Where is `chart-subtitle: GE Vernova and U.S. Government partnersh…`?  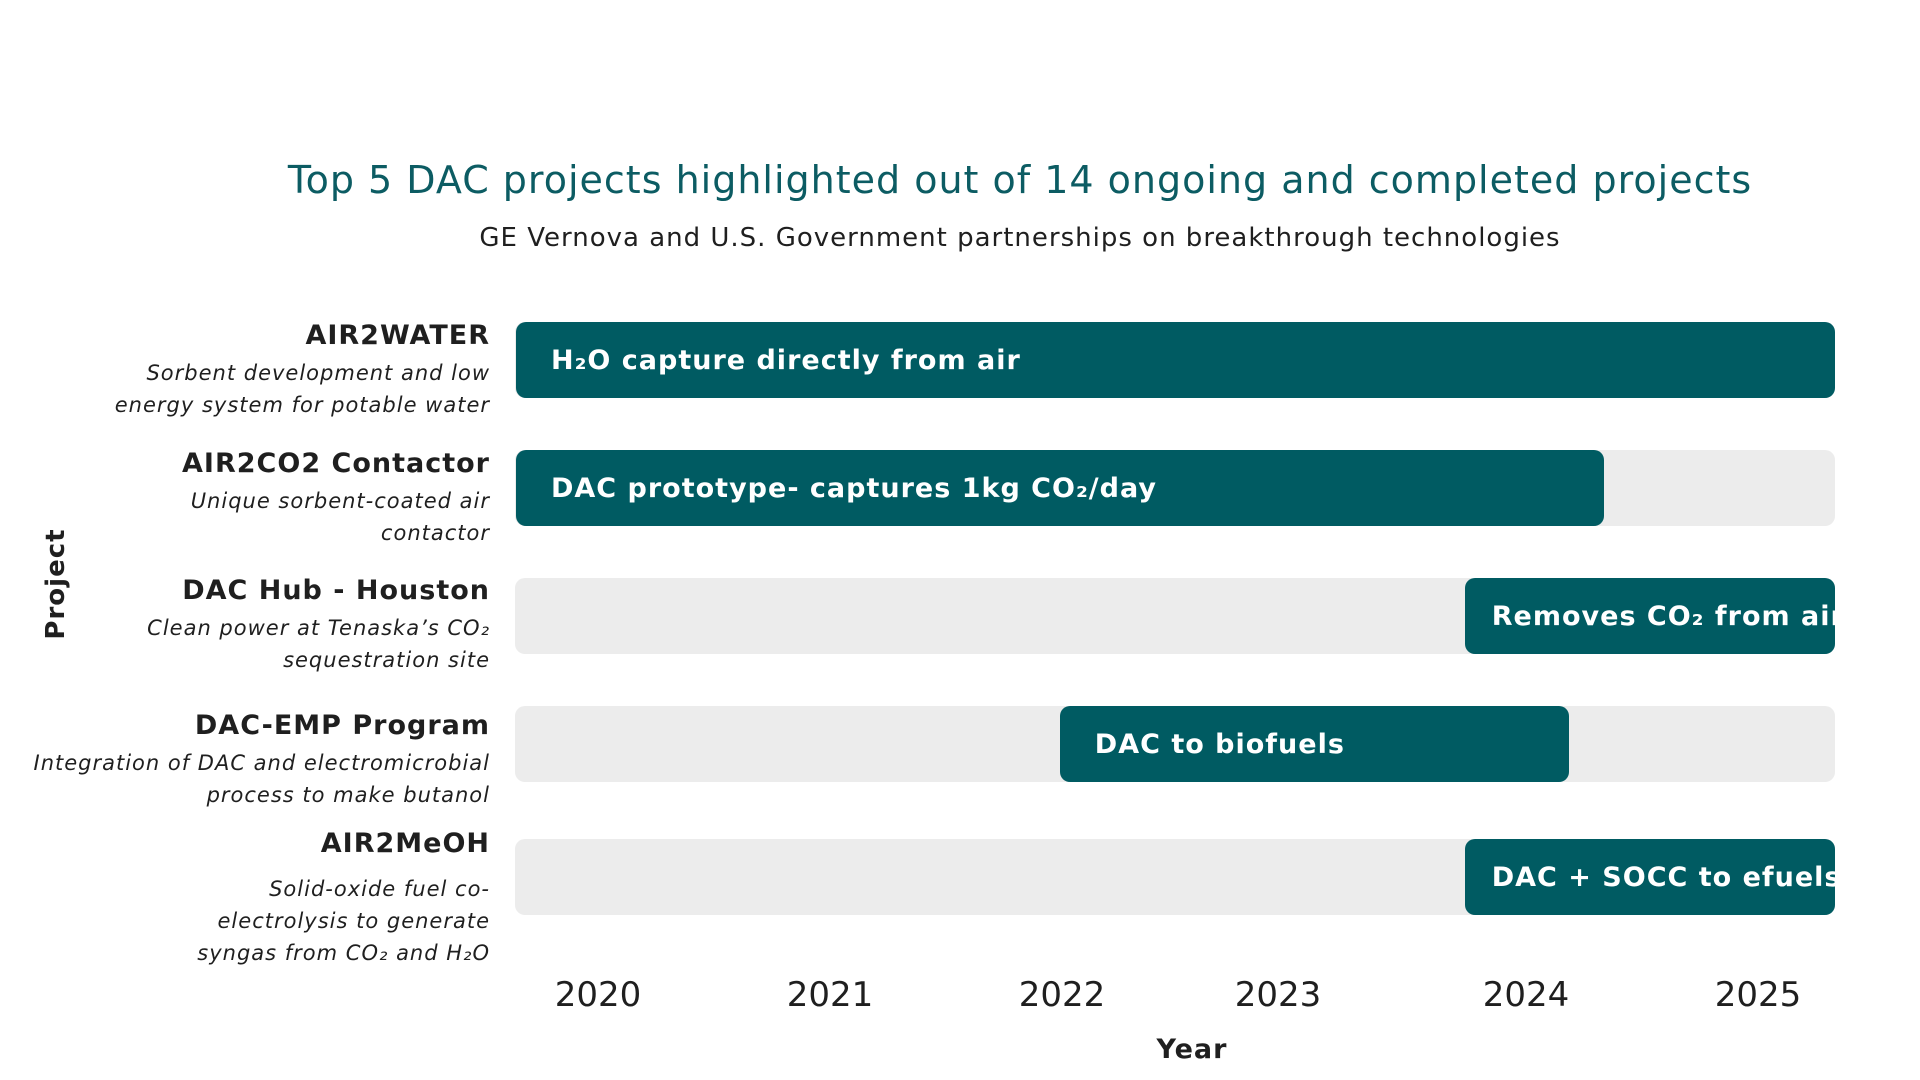 chart-subtitle: GE Vernova and U.S. Government partnersh… is located at coordinates (1020, 238).